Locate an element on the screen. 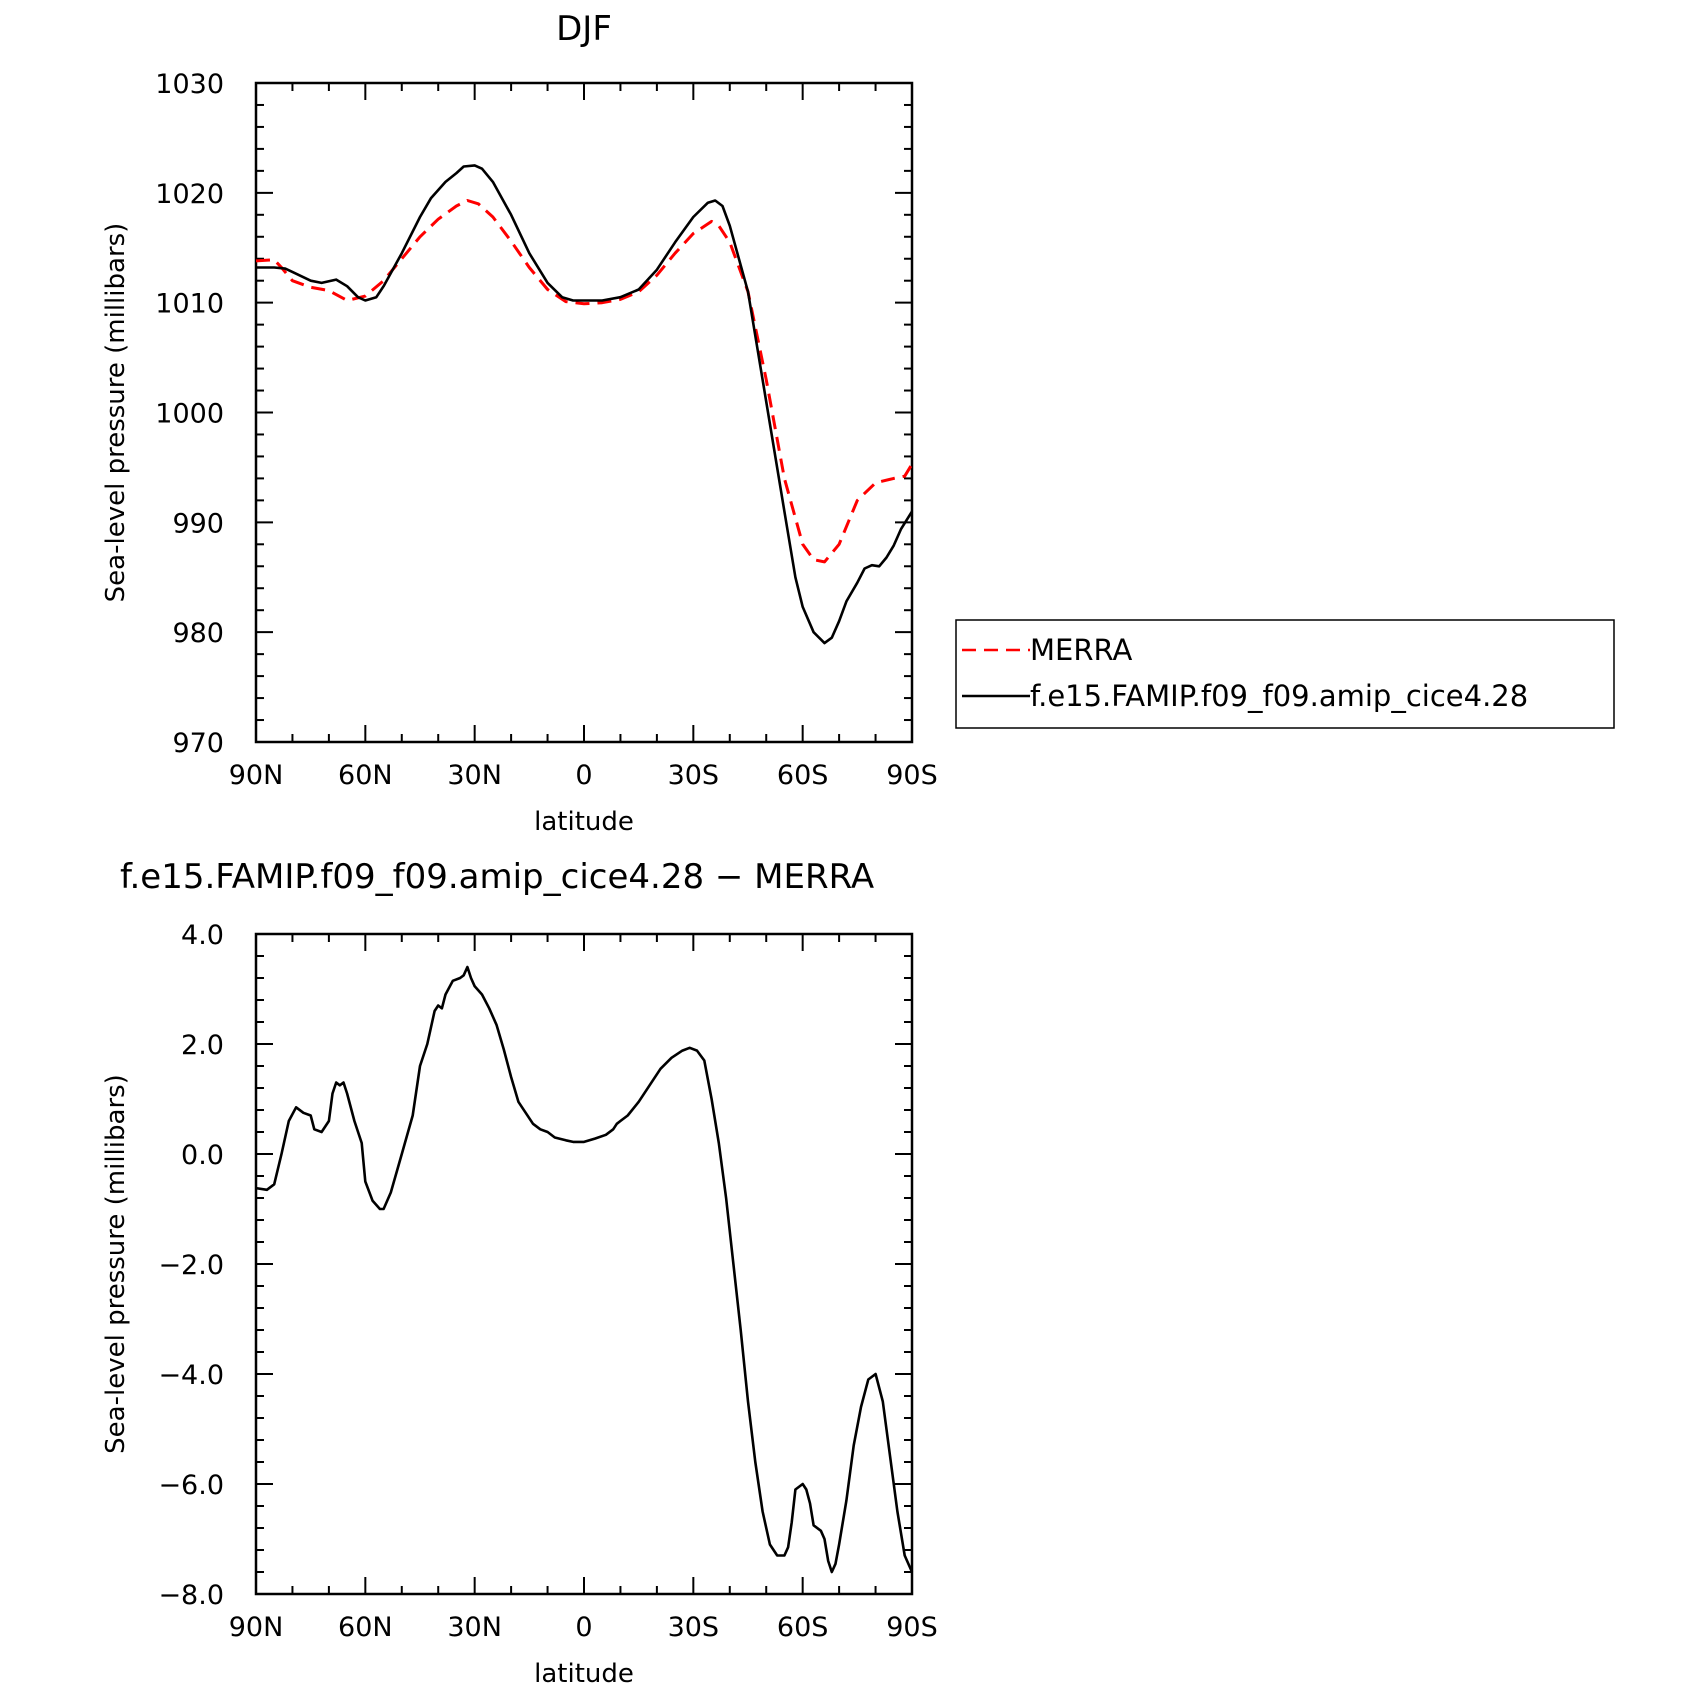 The width and height of the screenshot is (1691, 1691). y-tick-label: 0.0 is located at coordinates (202, 1155).